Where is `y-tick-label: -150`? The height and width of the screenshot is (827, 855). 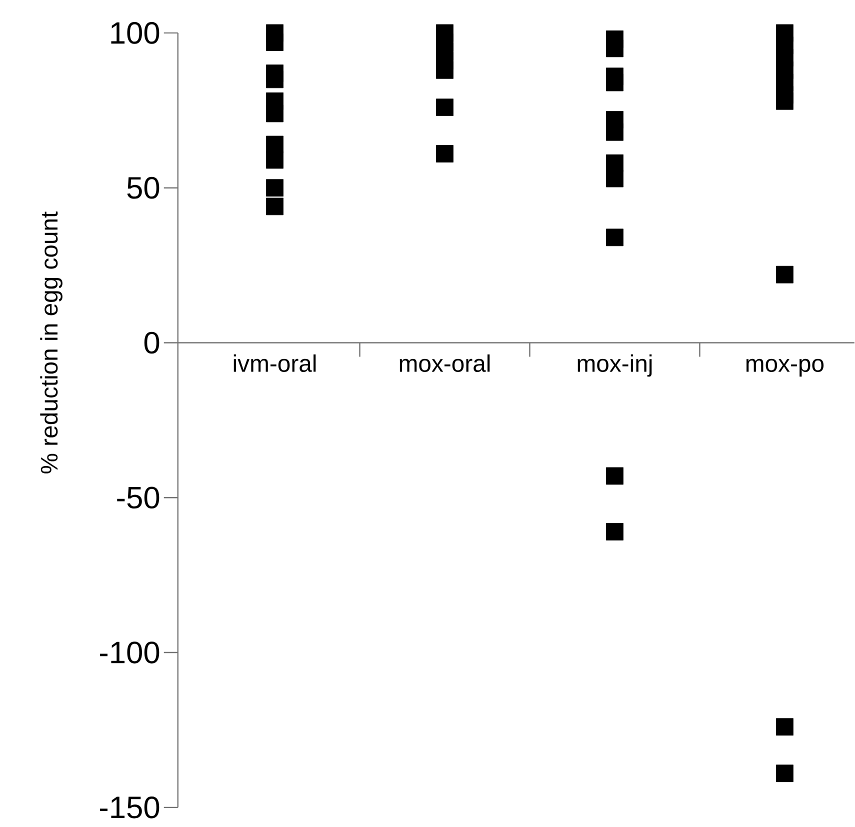 y-tick-label: -150 is located at coordinates (130, 807).